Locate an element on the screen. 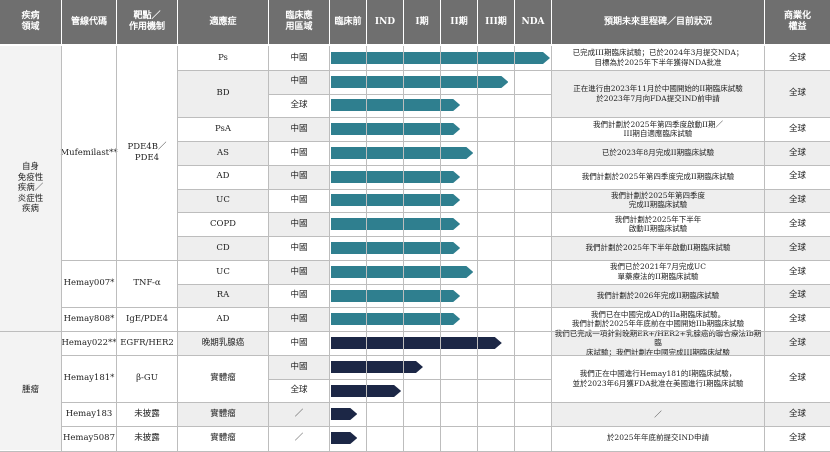 This screenshot has height=452, width=830. group-label: 腫瘤 is located at coordinates (30, 390).